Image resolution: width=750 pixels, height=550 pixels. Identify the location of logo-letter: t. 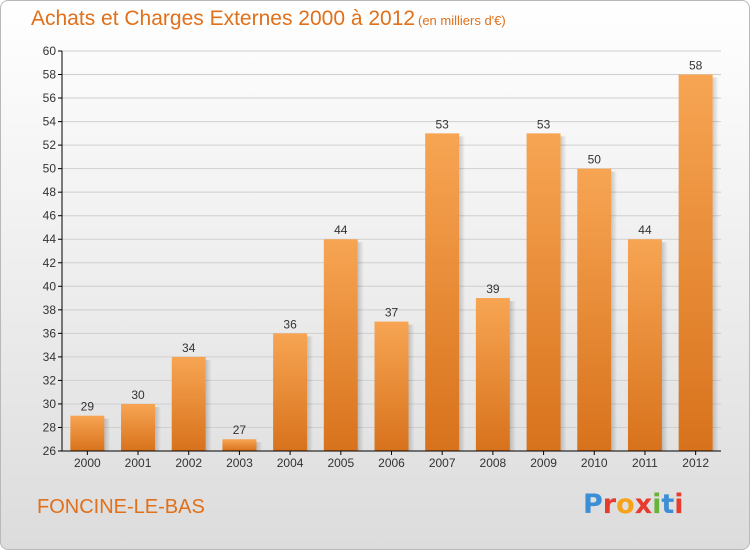
(668, 504).